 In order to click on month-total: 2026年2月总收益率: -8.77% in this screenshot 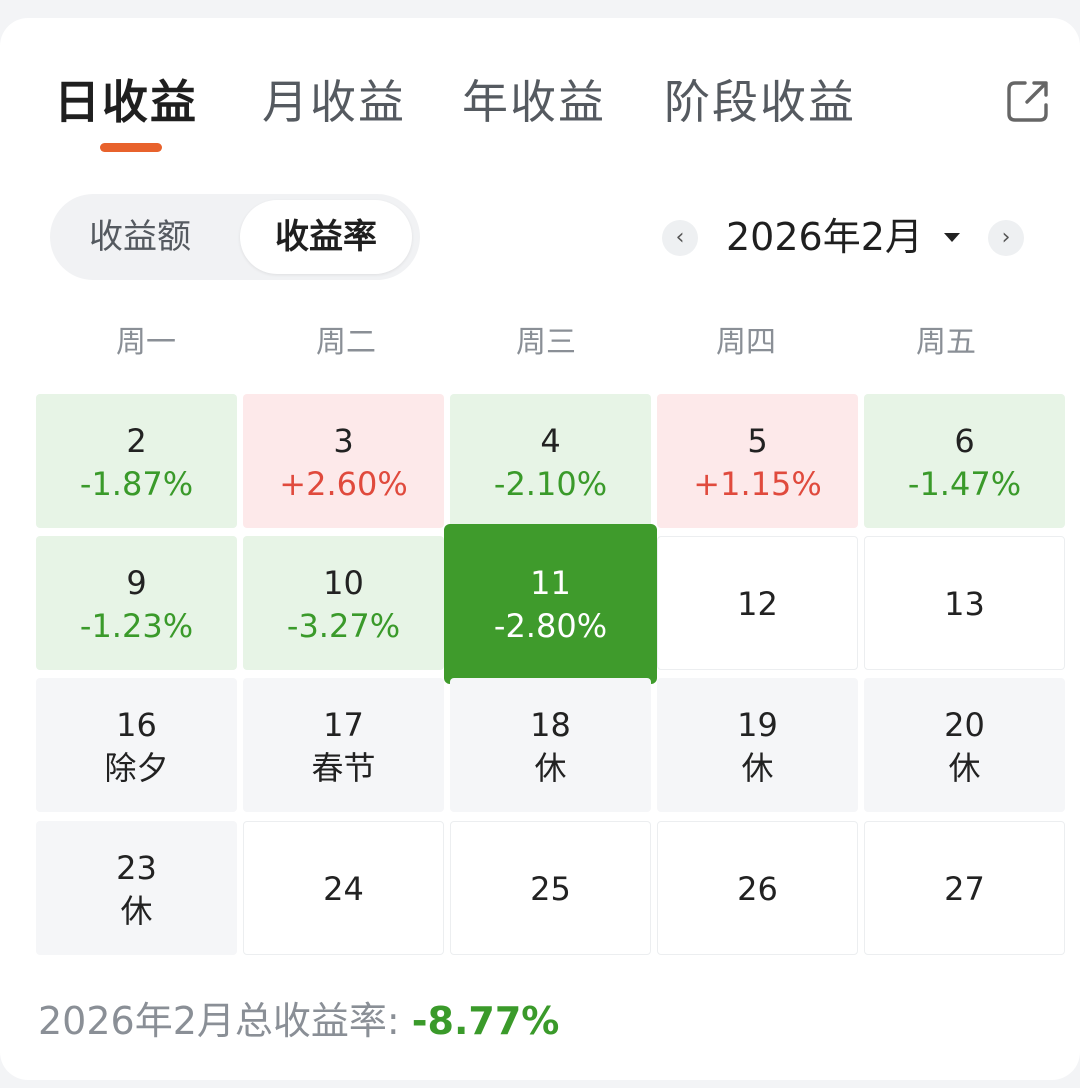, I will do `click(298, 1021)`.